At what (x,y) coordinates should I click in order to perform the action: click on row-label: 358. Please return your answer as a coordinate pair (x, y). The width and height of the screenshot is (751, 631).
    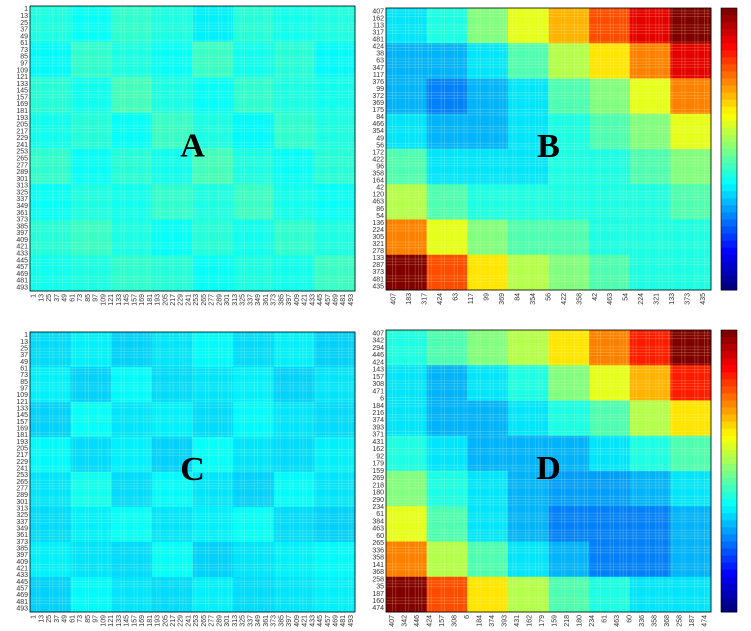
    Looking at the image, I should click on (378, 174).